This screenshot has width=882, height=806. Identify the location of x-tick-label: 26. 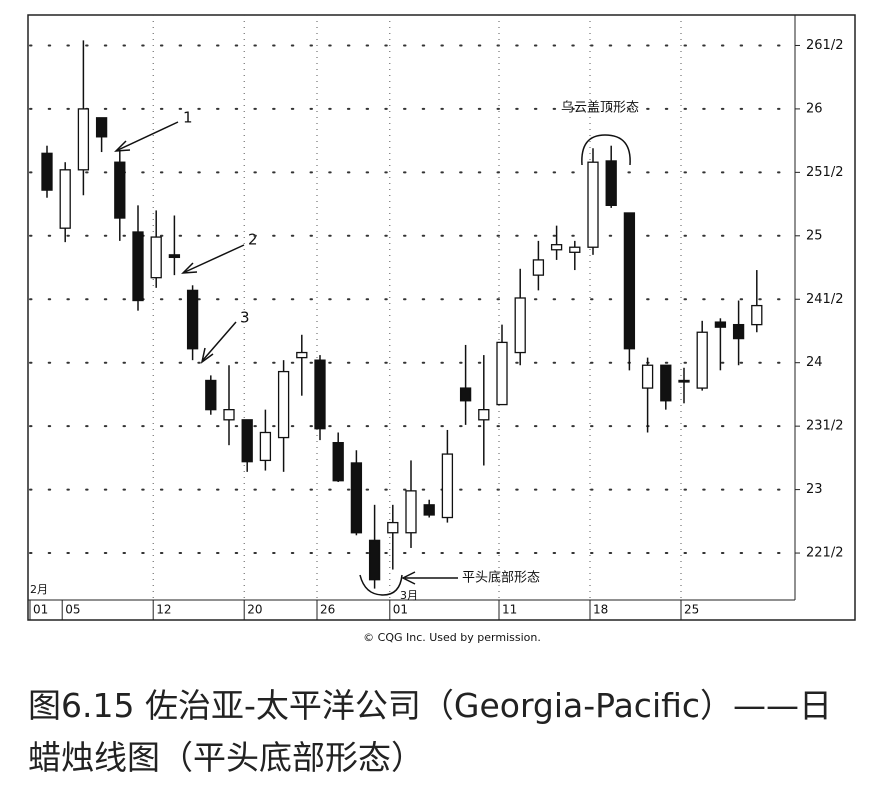
(327, 610).